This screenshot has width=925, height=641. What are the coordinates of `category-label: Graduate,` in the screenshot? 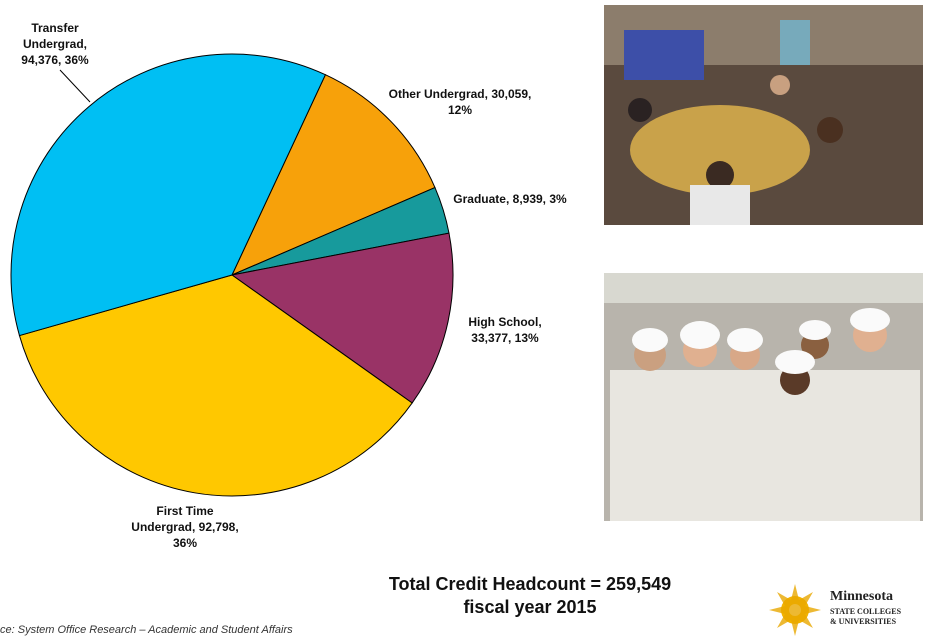 It's located at (481, 199).